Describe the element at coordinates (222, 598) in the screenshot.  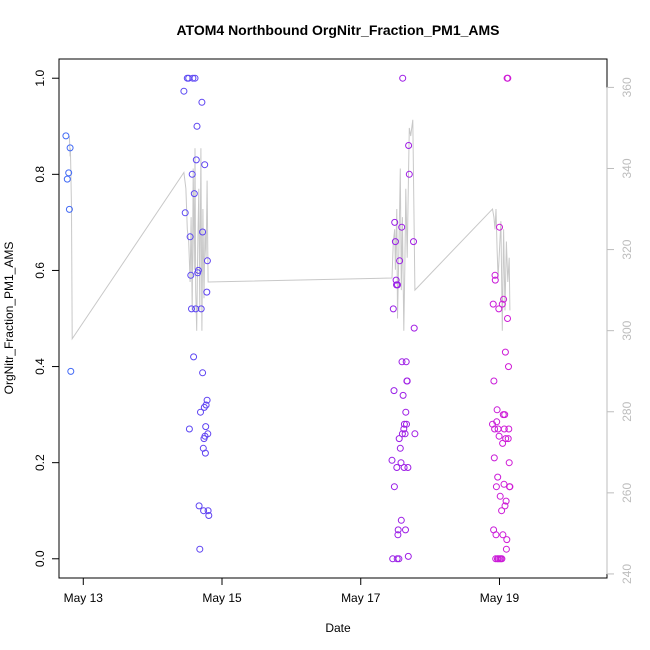
I see `x-tick-label: May 15` at that location.